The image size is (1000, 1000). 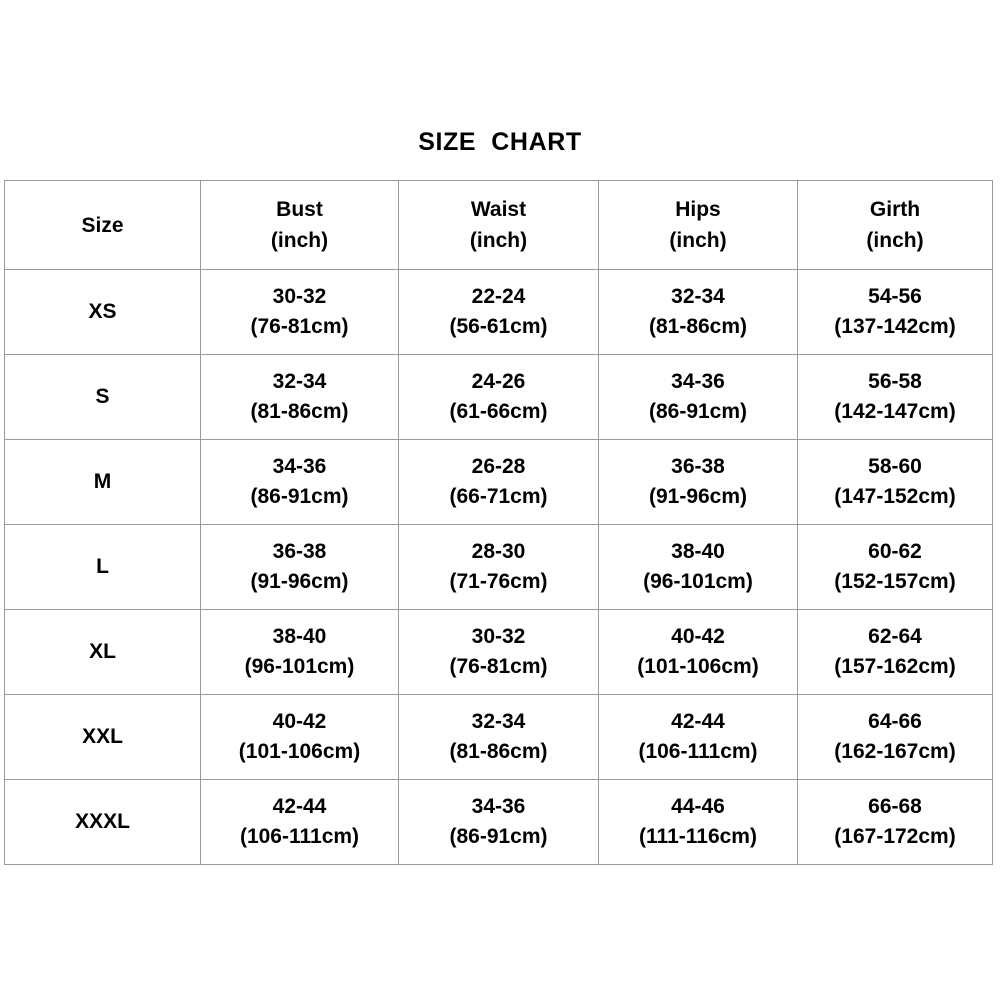 I want to click on cell-hips: 40-42 (101-106cm), so click(x=698, y=652).